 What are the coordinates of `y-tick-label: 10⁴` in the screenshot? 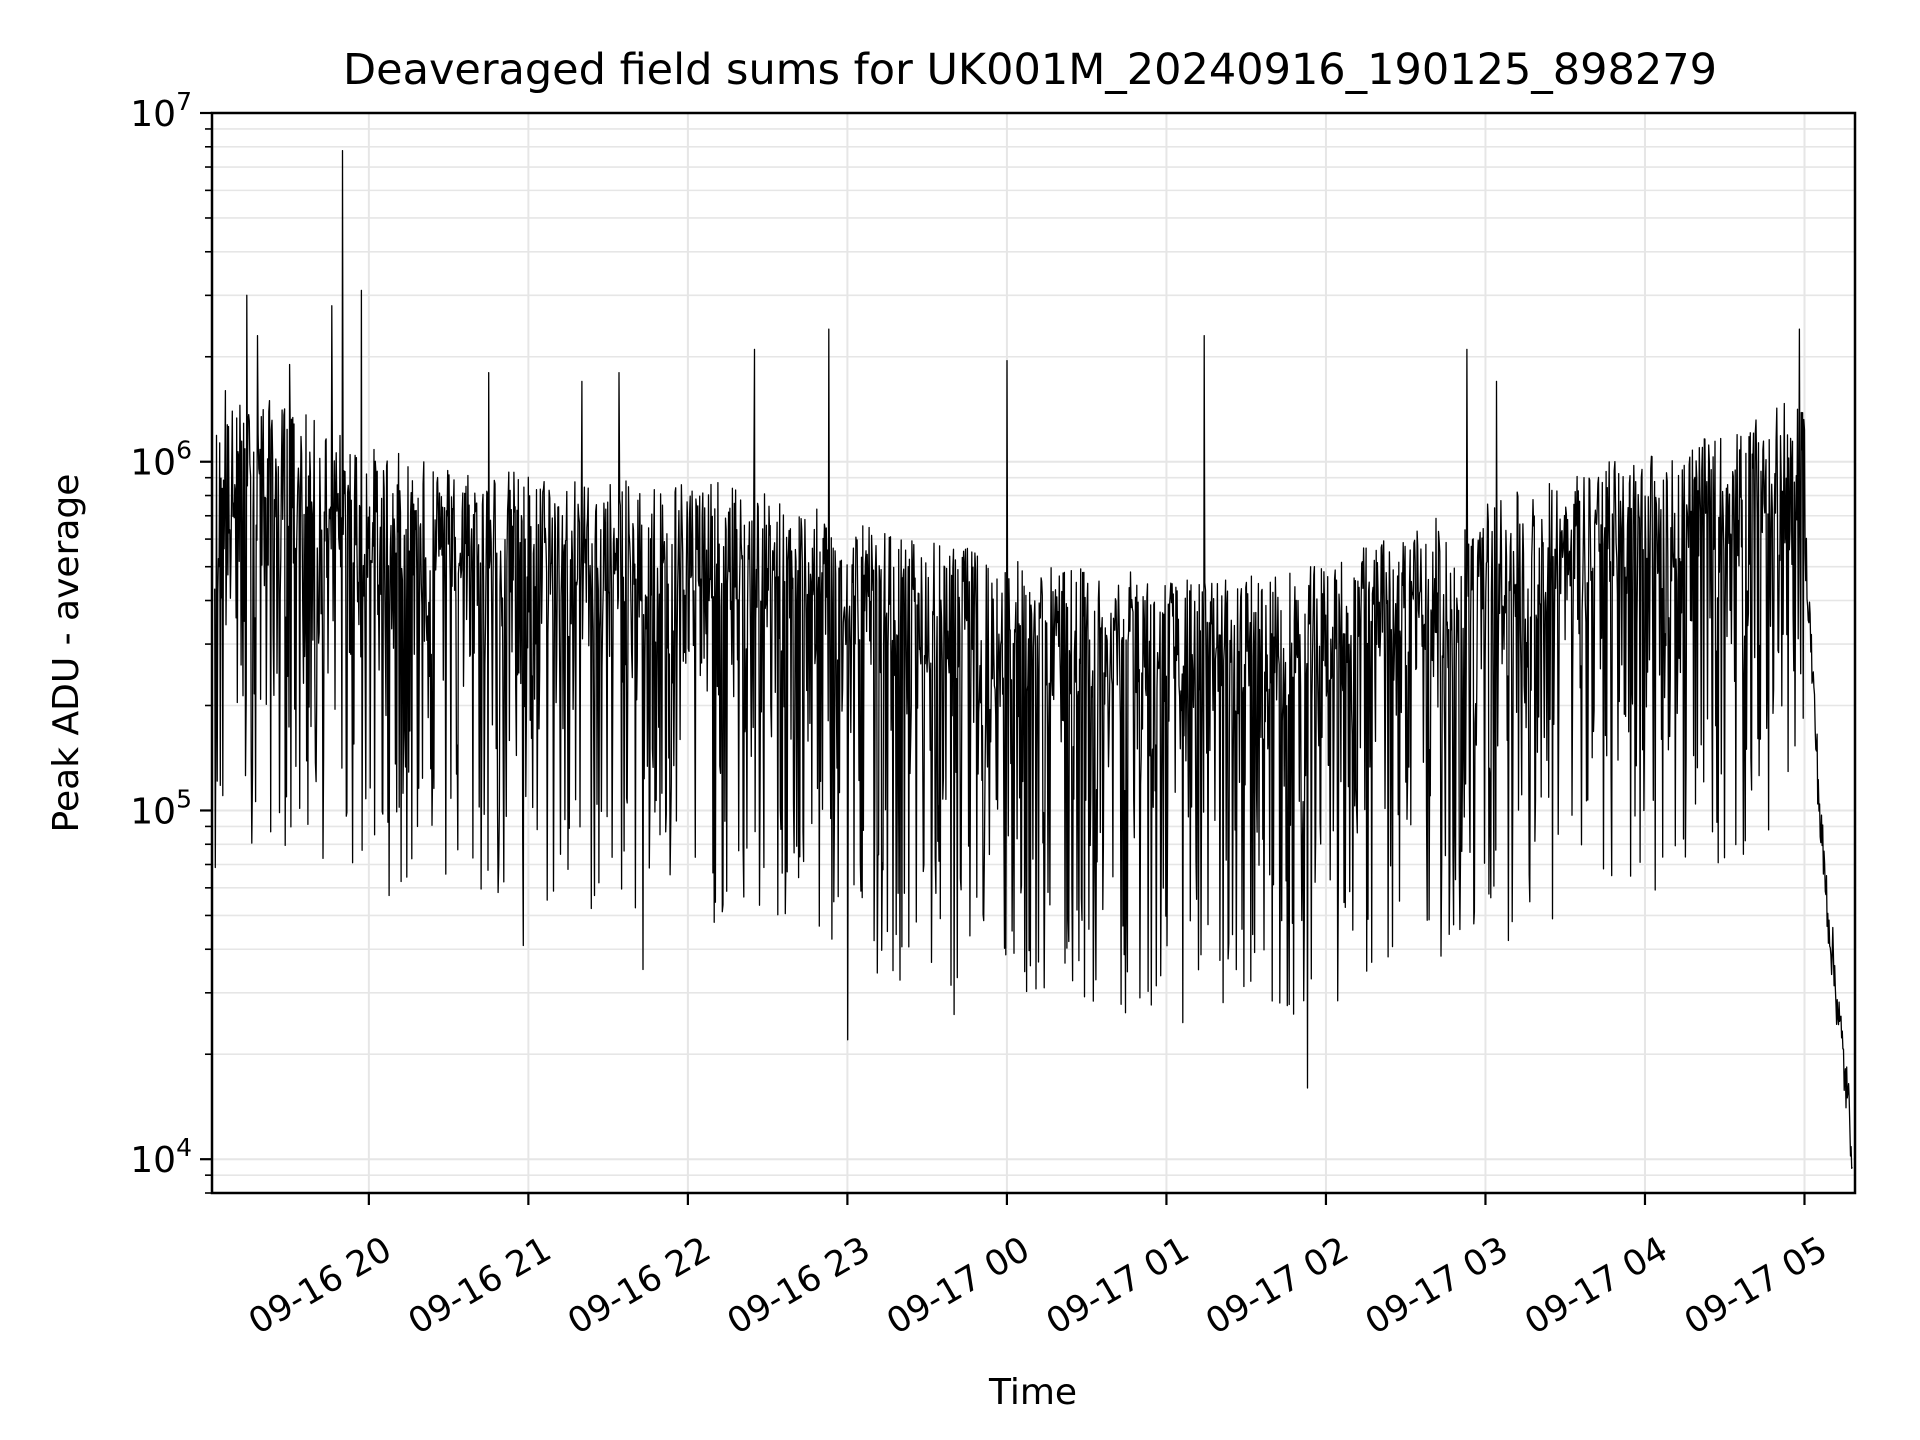 It's located at (161, 1157).